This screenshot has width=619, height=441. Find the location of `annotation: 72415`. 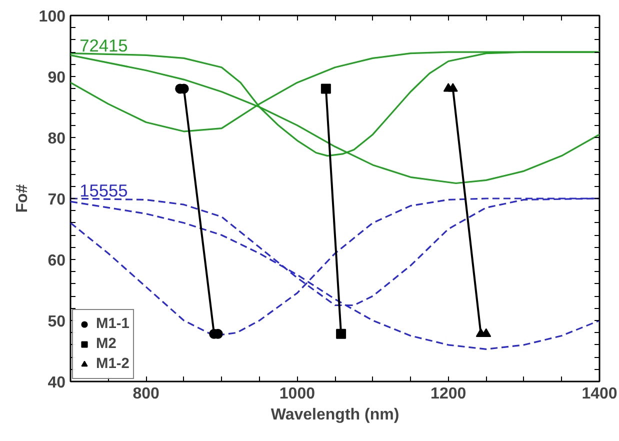

annotation: 72415 is located at coordinates (104, 45).